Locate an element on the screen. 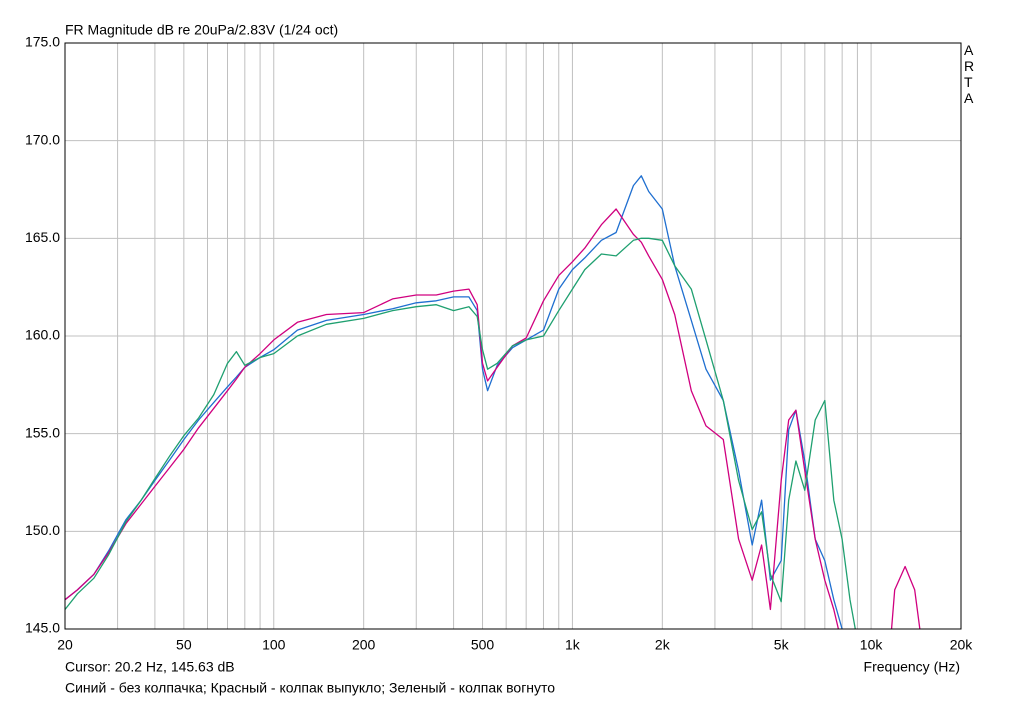 The height and width of the screenshot is (701, 1024). x-tick-label: 10k is located at coordinates (872, 645).